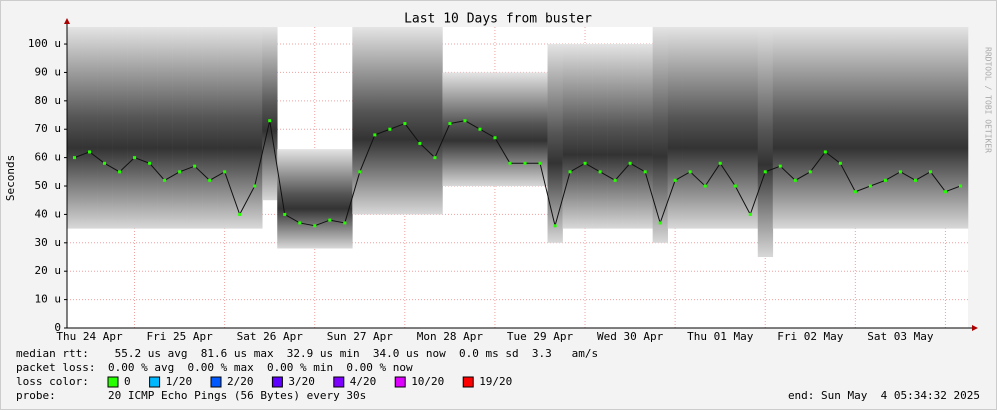 This screenshot has width=997, height=410. Describe the element at coordinates (10, 178) in the screenshot. I see `y-axis-label: Seconds` at that location.